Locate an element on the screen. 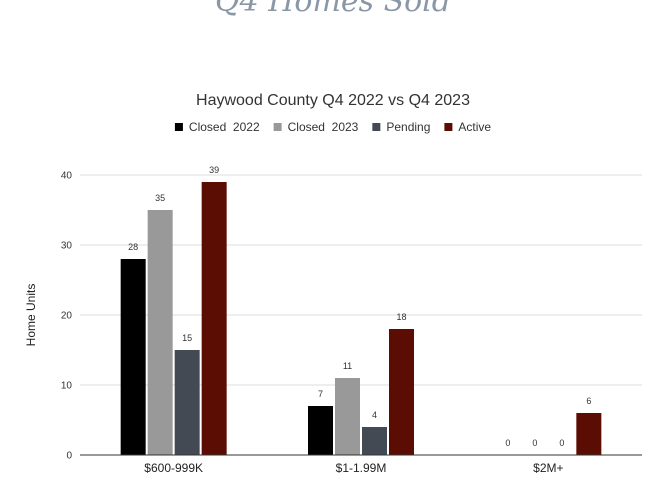 This screenshot has height=500, width=666. legend: Closed 2022 Closed 2023 Pending Active is located at coordinates (332, 127).